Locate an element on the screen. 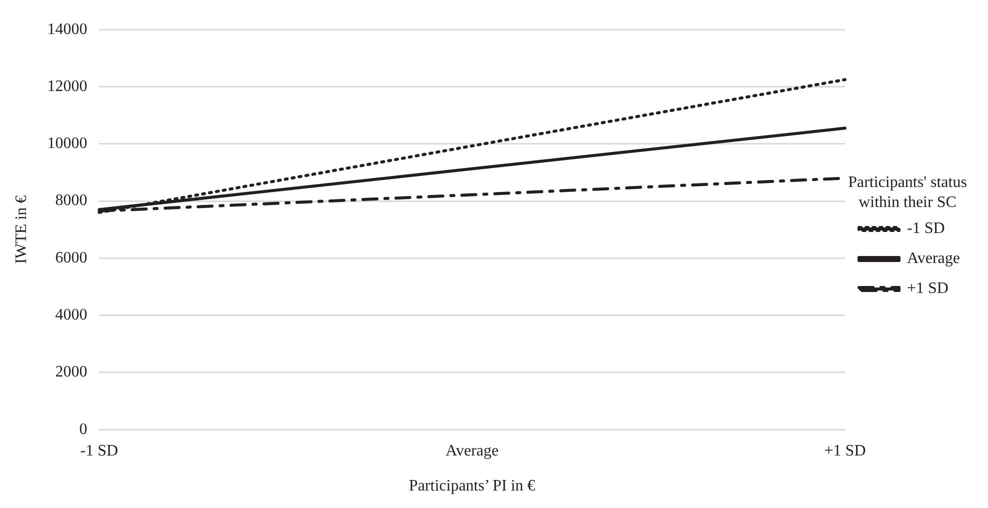 Image resolution: width=988 pixels, height=508 pixels. x-axis-title: Participants’ PI in € is located at coordinates (472, 486).